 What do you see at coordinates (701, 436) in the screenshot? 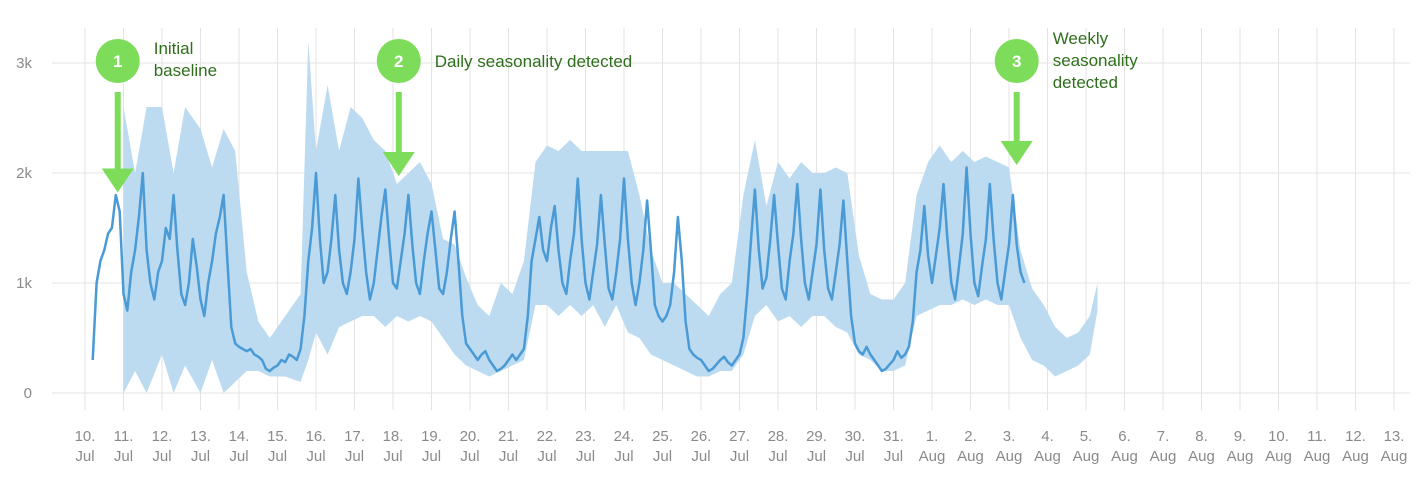
I see `x-tick-day: 26.` at bounding box center [701, 436].